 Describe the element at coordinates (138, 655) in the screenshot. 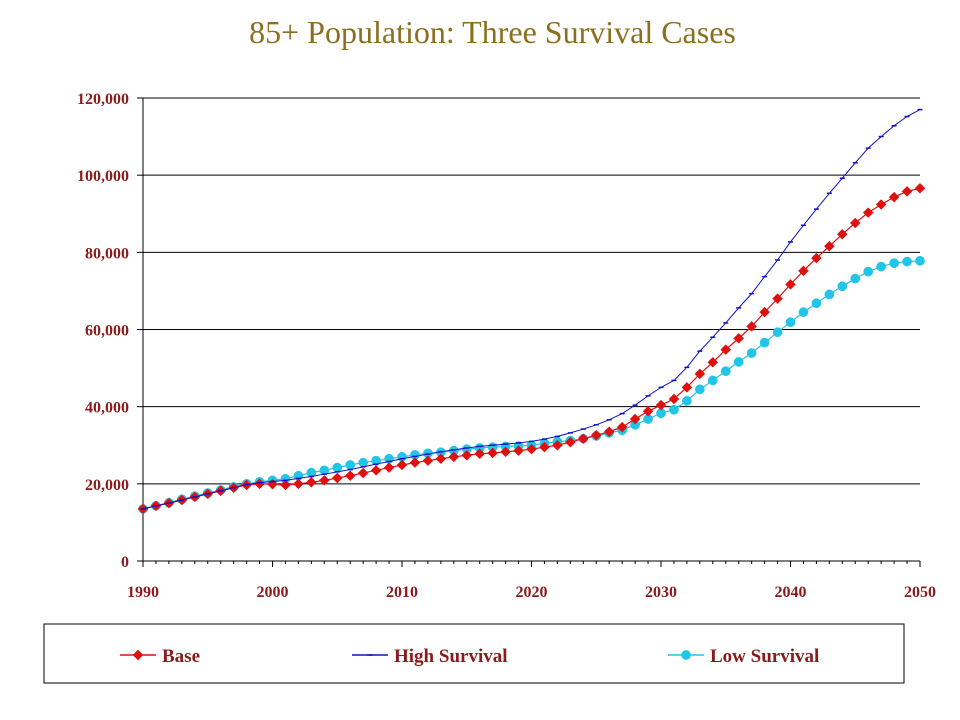

I see `legend-marker-base` at that location.